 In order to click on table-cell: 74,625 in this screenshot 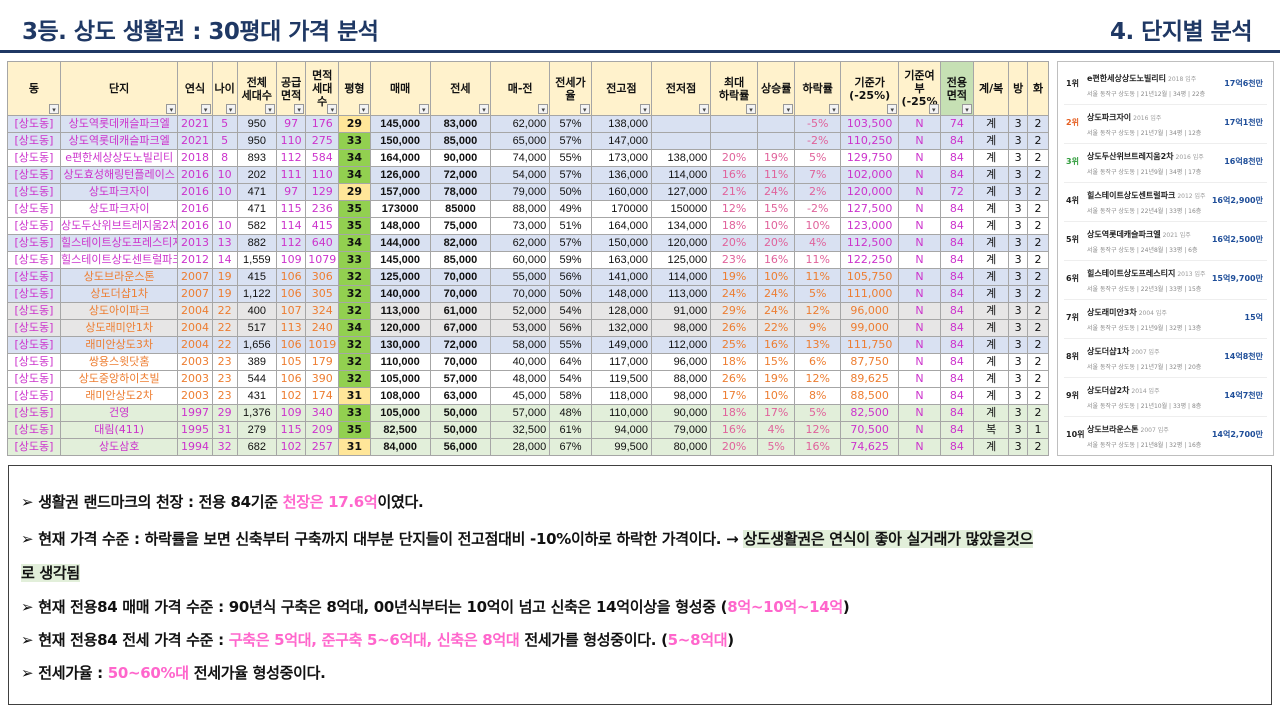, I will do `click(870, 447)`.